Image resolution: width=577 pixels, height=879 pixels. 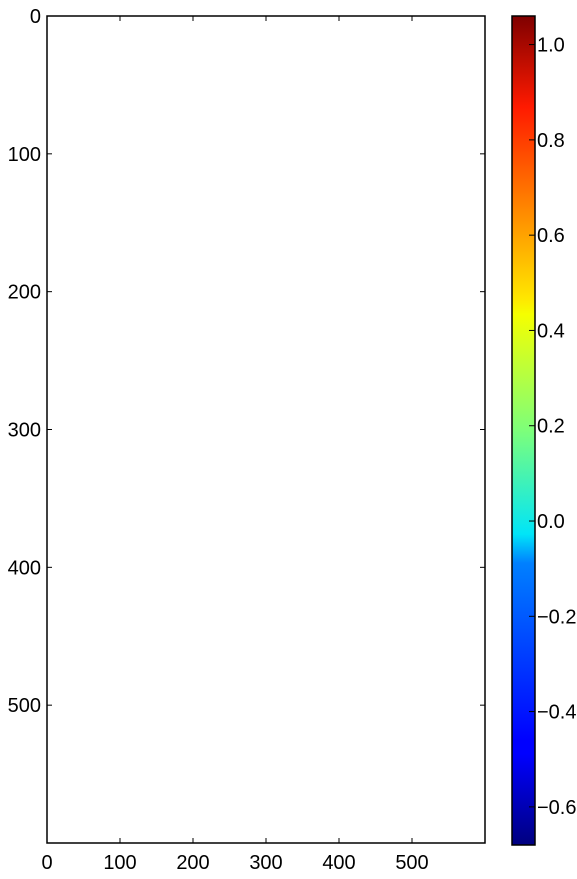 I want to click on colorbar-frame, so click(x=523, y=430).